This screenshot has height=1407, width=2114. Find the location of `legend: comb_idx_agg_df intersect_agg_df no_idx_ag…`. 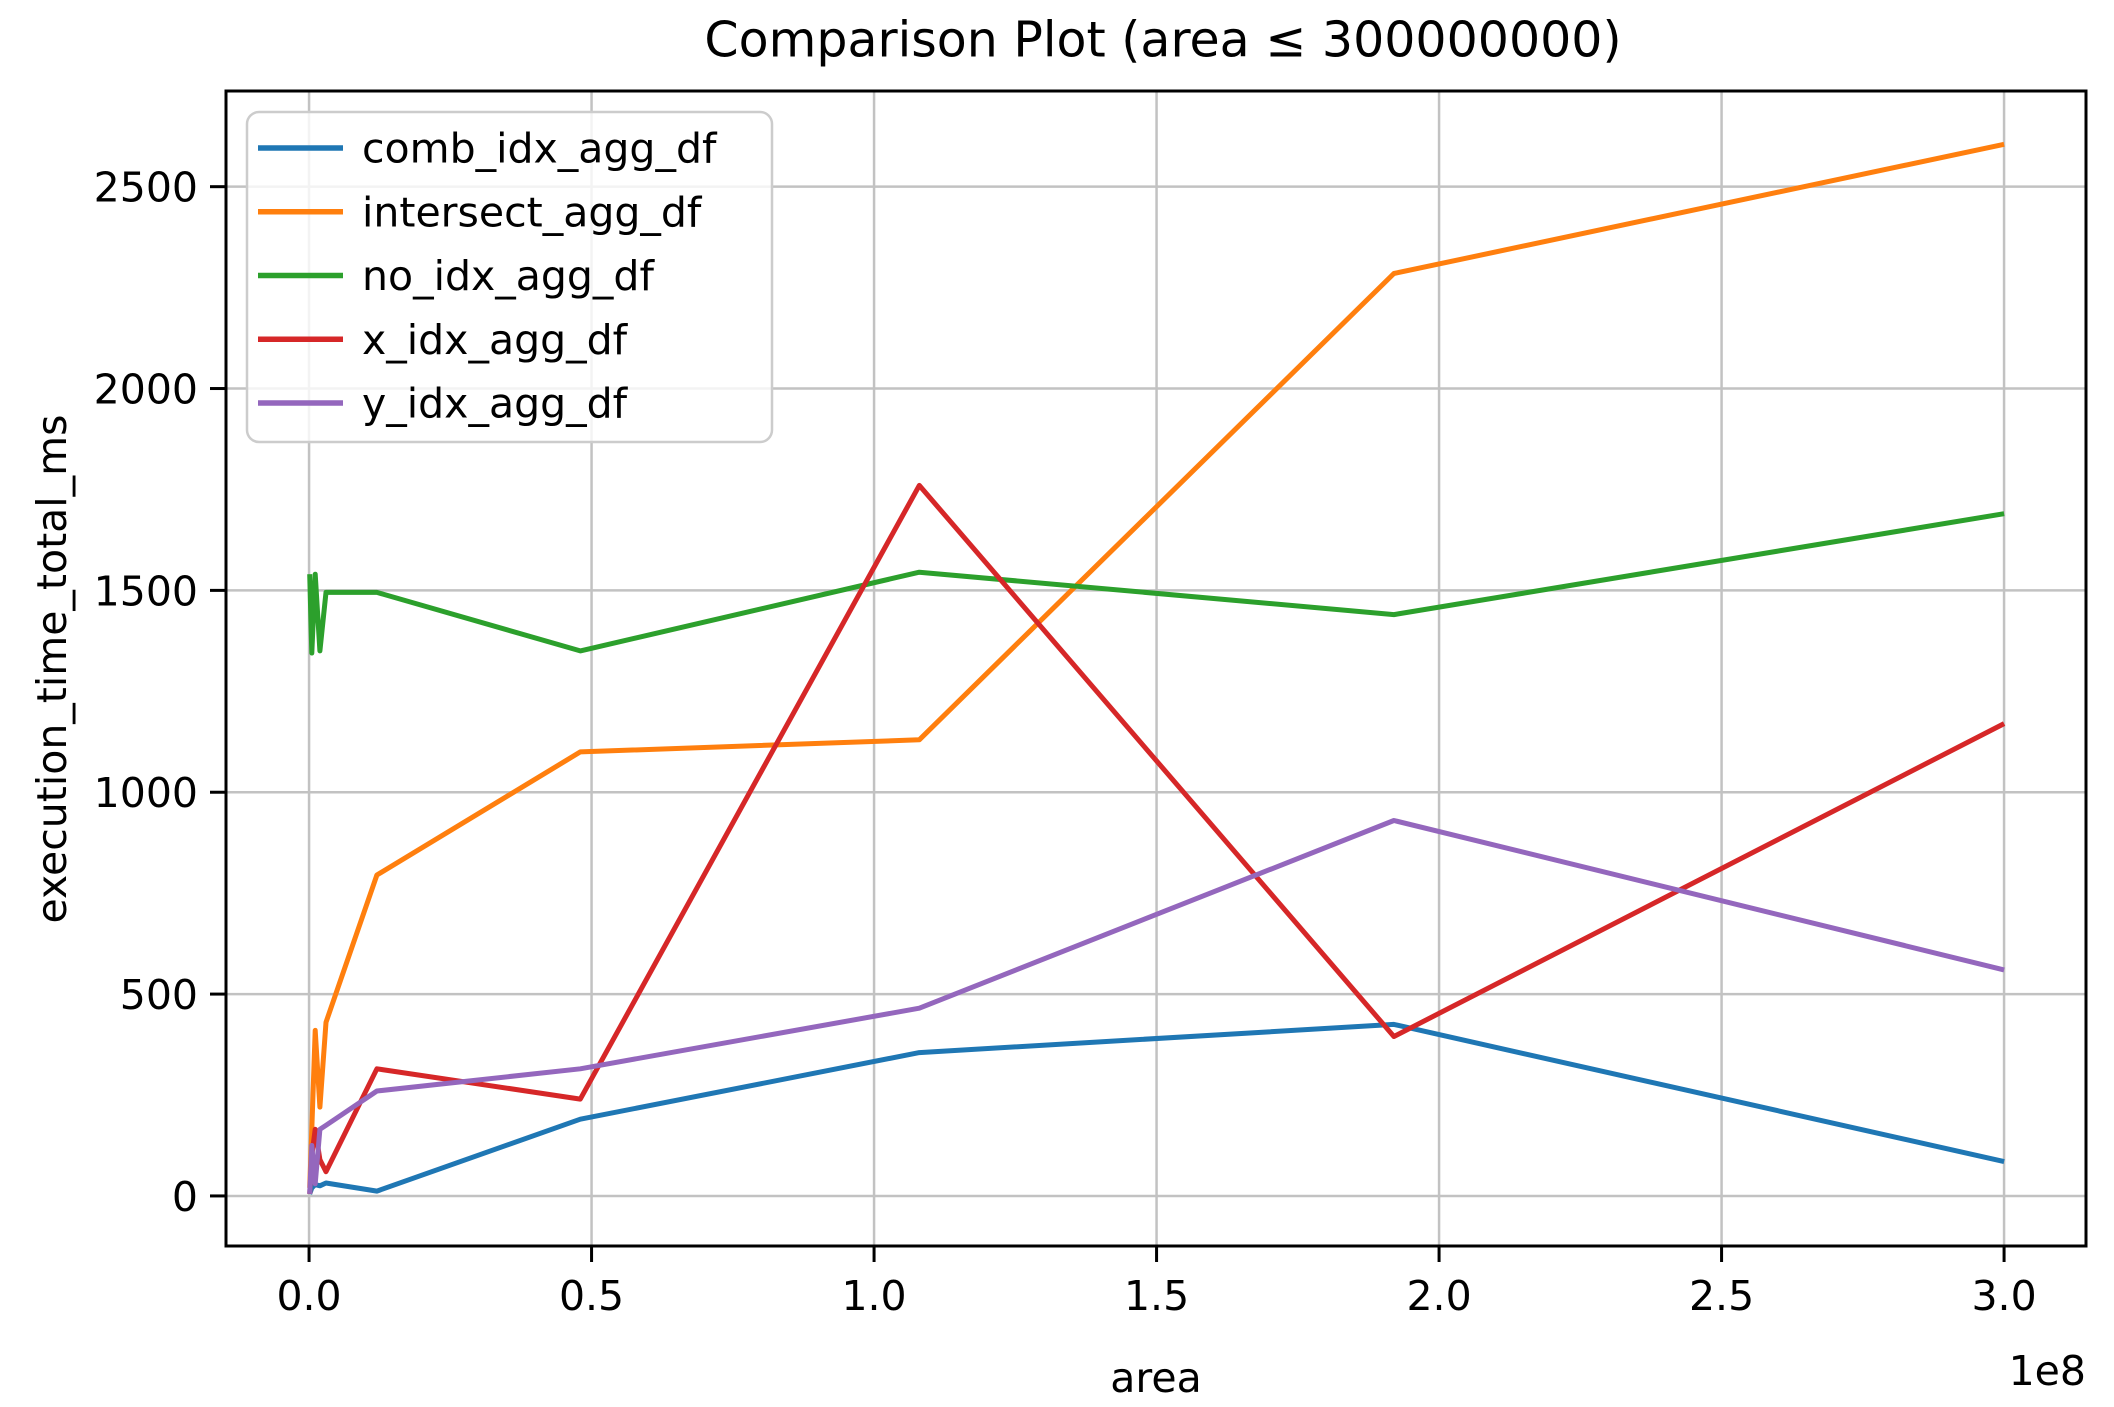

legend: comb_idx_agg_df intersect_agg_df no_idx_ag… is located at coordinates (509, 277).